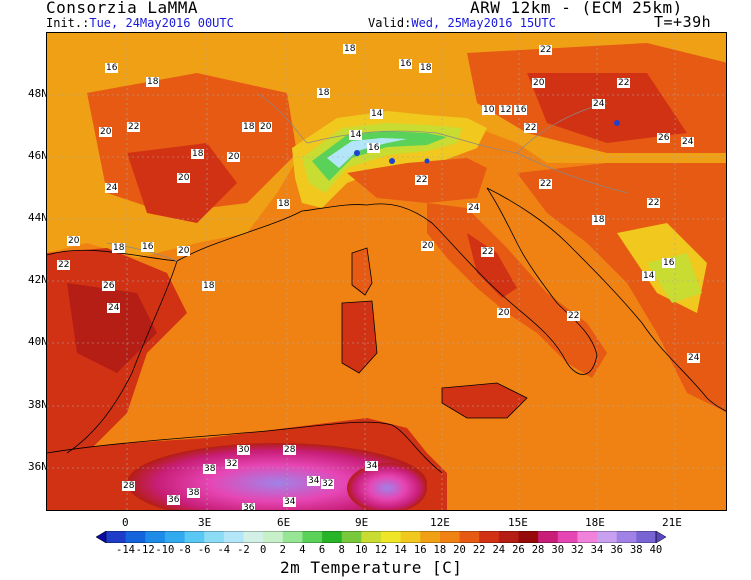 This screenshot has width=751, height=580. I want to click on colorbar-tick-label: 30, so click(558, 550).